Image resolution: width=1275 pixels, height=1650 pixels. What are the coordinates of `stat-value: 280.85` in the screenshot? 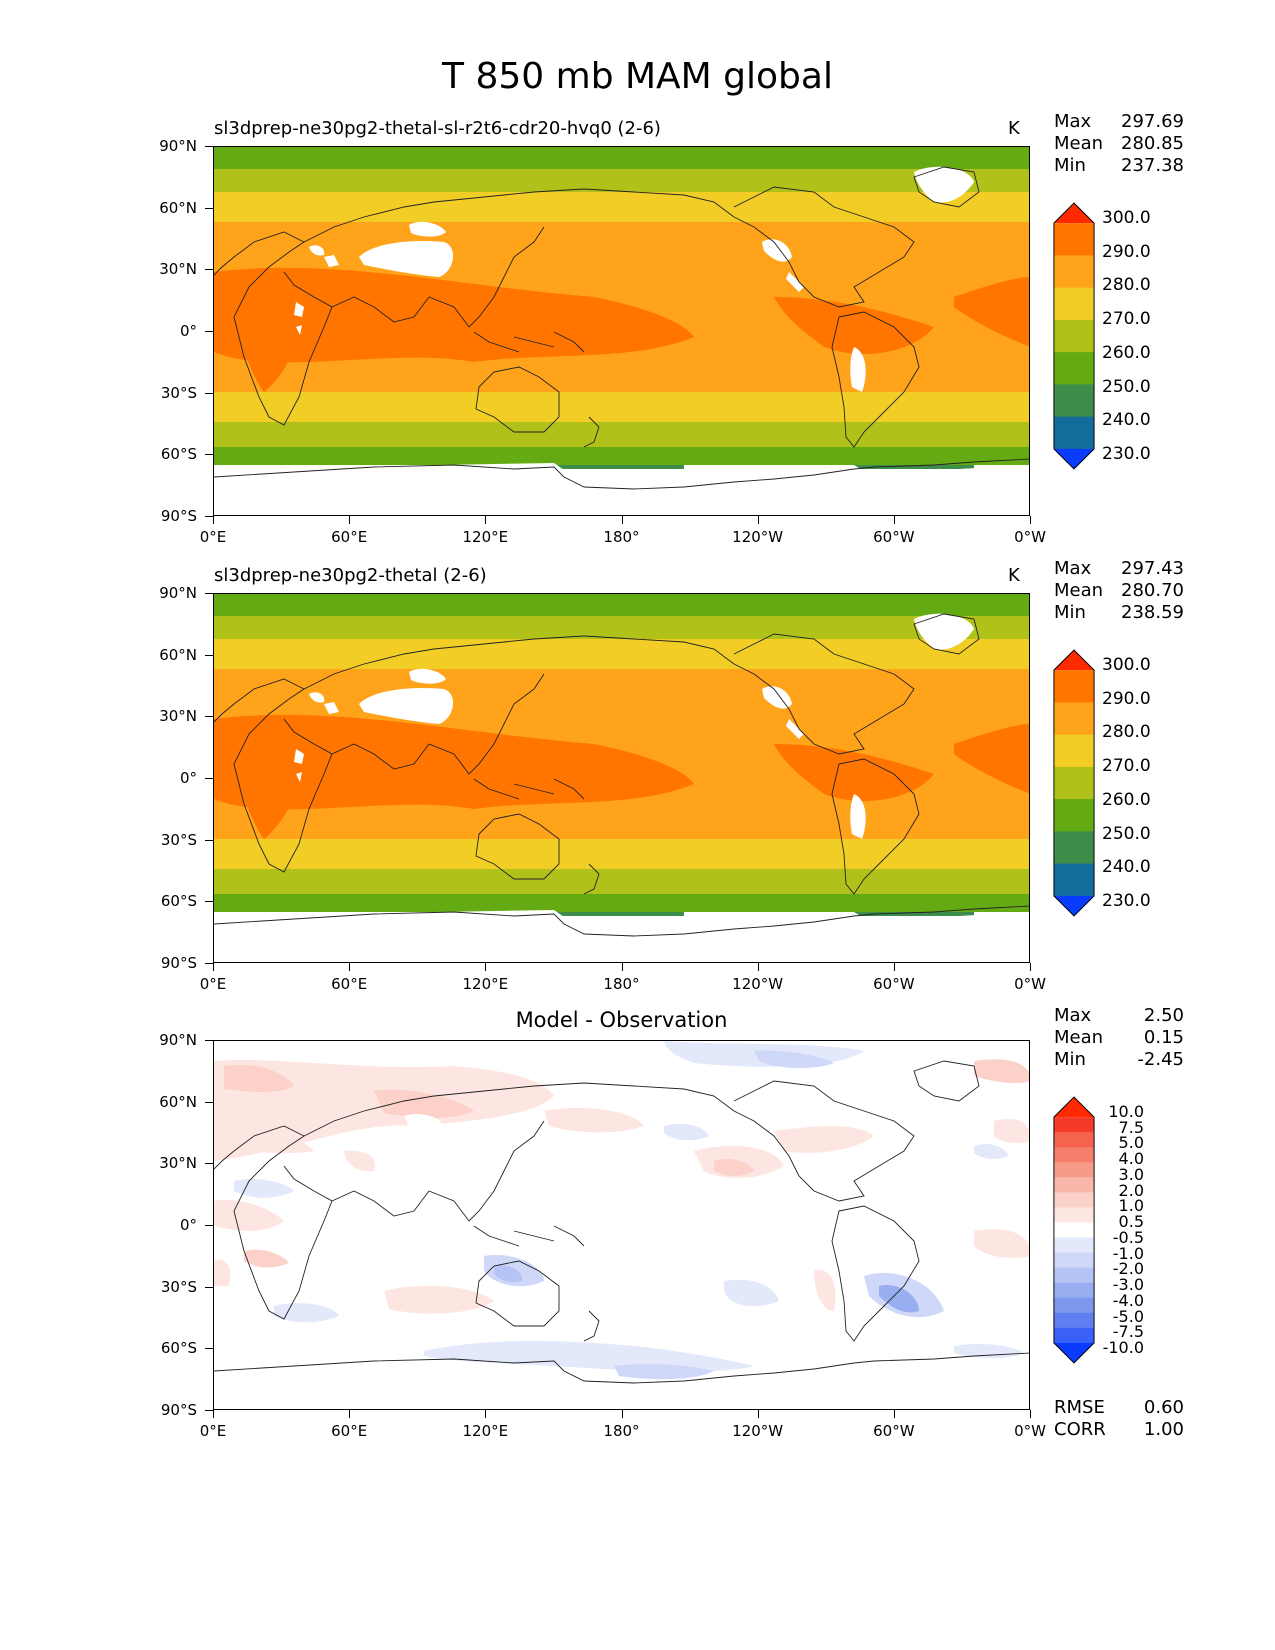 It's located at (1152, 143).